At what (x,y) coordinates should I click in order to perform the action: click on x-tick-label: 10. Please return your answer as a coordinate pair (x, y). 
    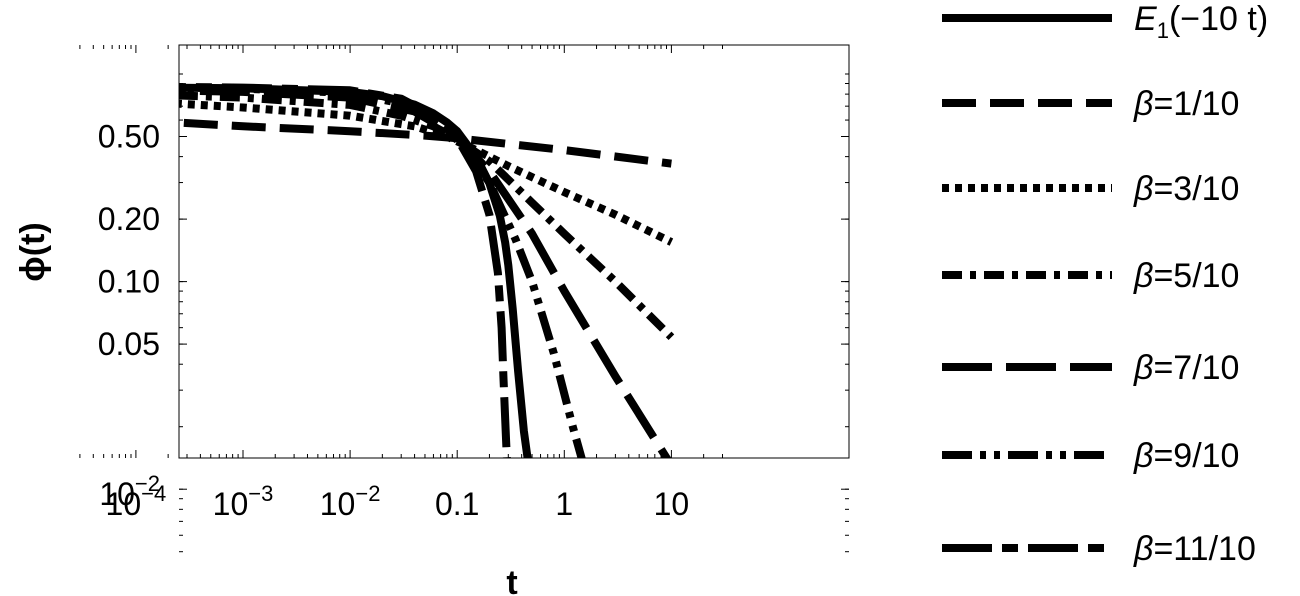
    Looking at the image, I should click on (672, 504).